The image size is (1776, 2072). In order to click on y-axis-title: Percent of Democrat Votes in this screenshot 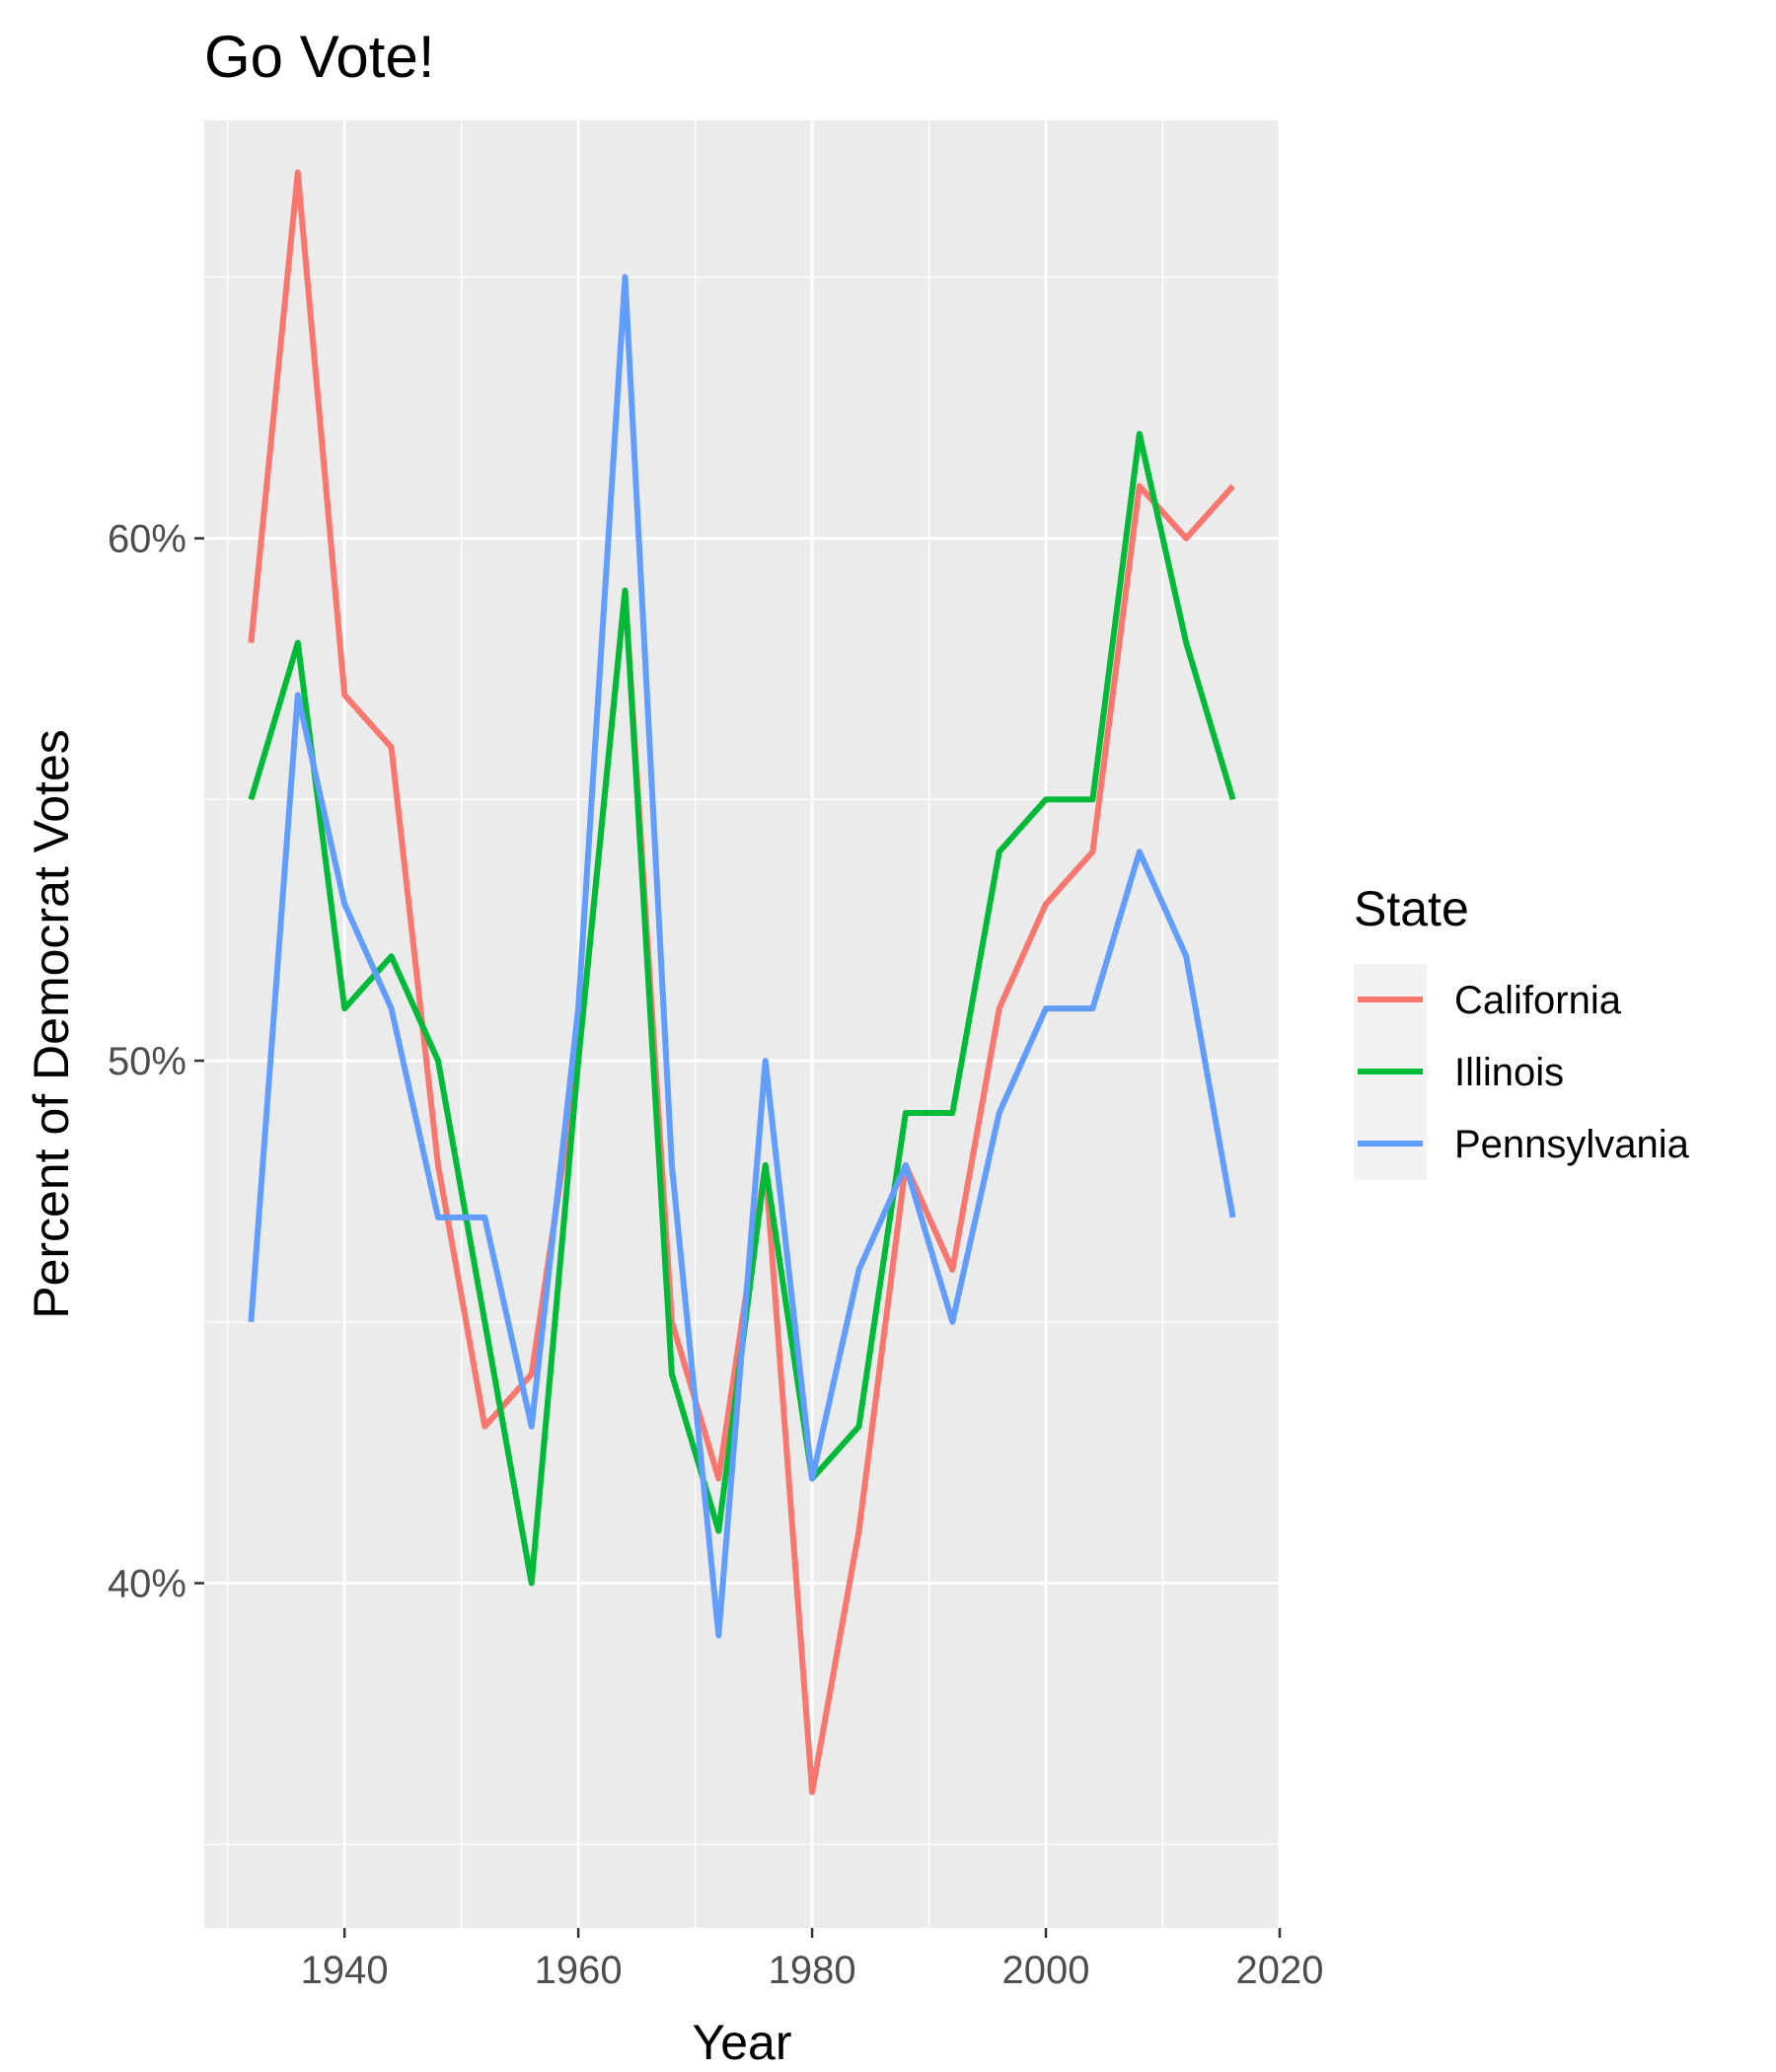, I will do `click(52, 1024)`.